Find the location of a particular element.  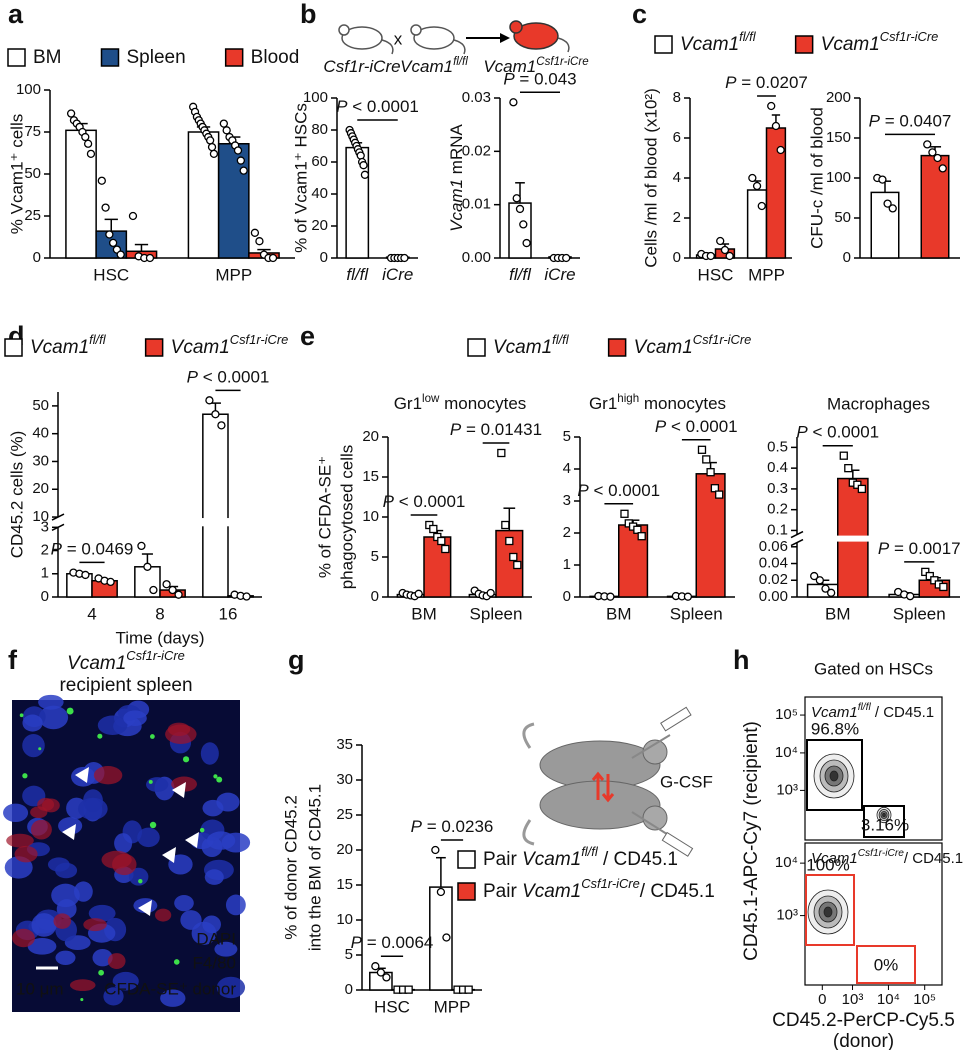

p-value: P < 0.0001 is located at coordinates (424, 501).